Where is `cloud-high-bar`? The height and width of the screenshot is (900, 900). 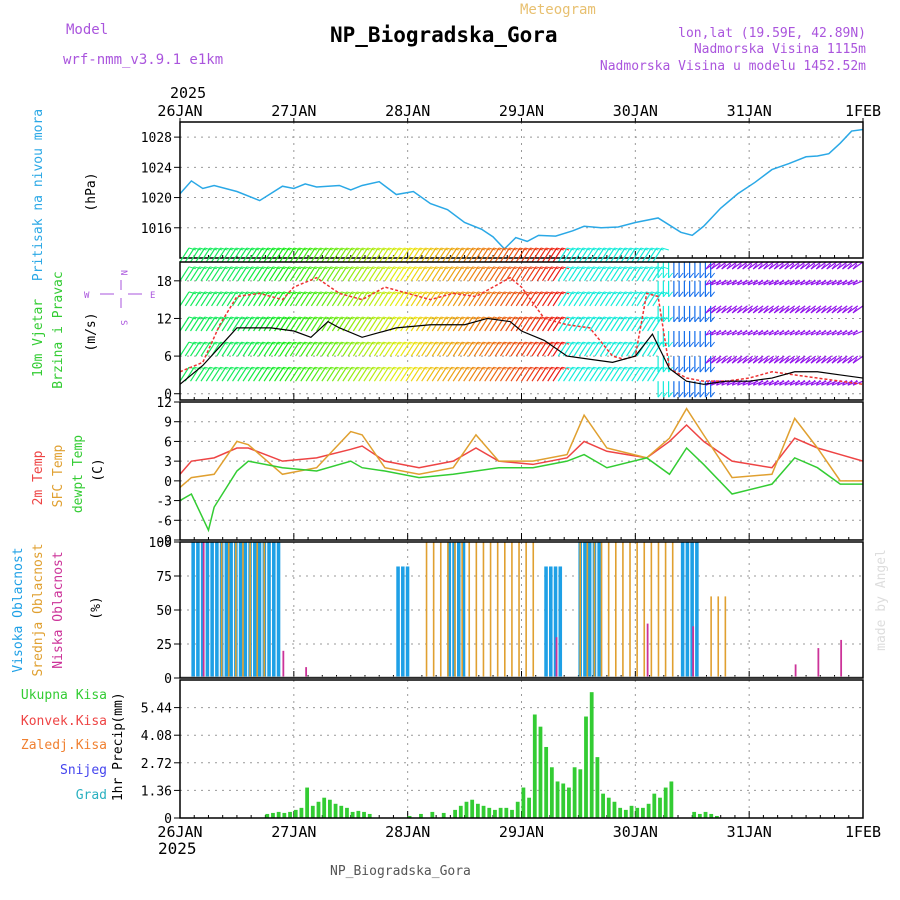 cloud-high-bar is located at coordinates (697, 610).